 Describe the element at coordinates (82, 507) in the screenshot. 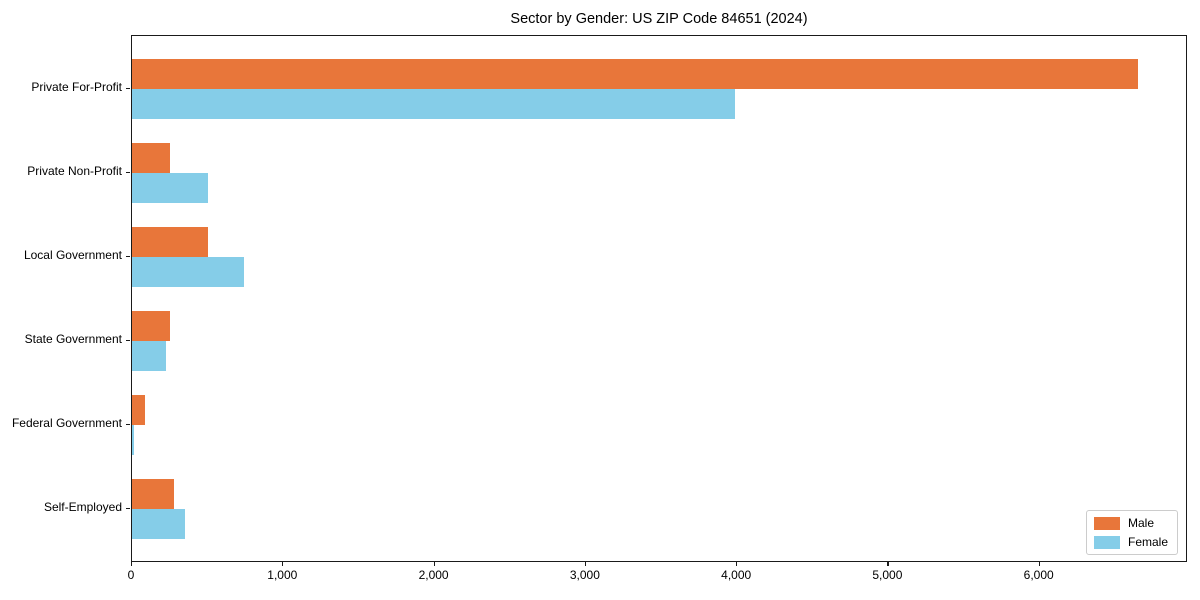

I see `y-tick-label: Self-Employed` at that location.